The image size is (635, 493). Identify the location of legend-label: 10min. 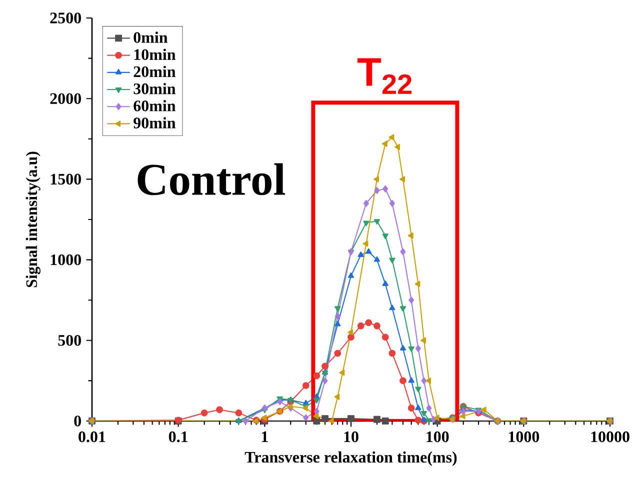
(155, 54).